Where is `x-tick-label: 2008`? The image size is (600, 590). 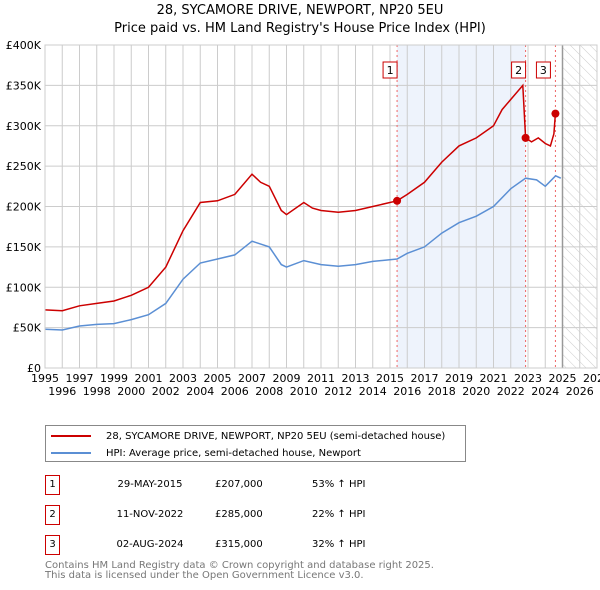 x-tick-label: 2008 is located at coordinates (269, 391).